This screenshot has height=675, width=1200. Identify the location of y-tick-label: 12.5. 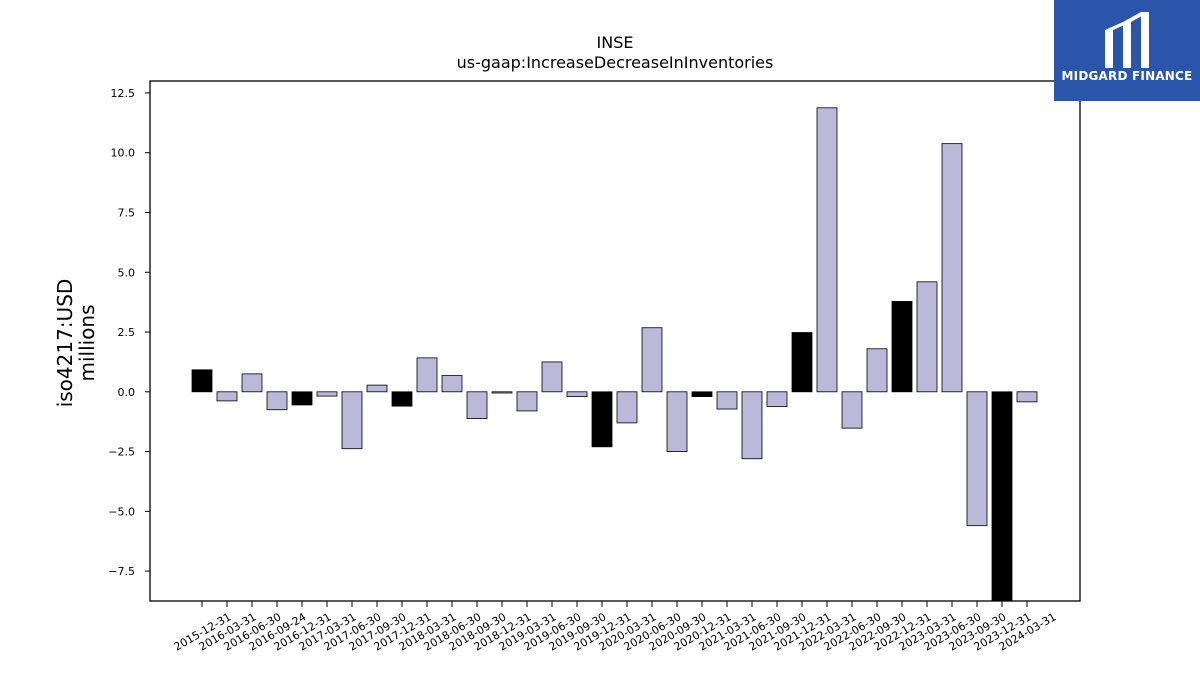
(123, 93).